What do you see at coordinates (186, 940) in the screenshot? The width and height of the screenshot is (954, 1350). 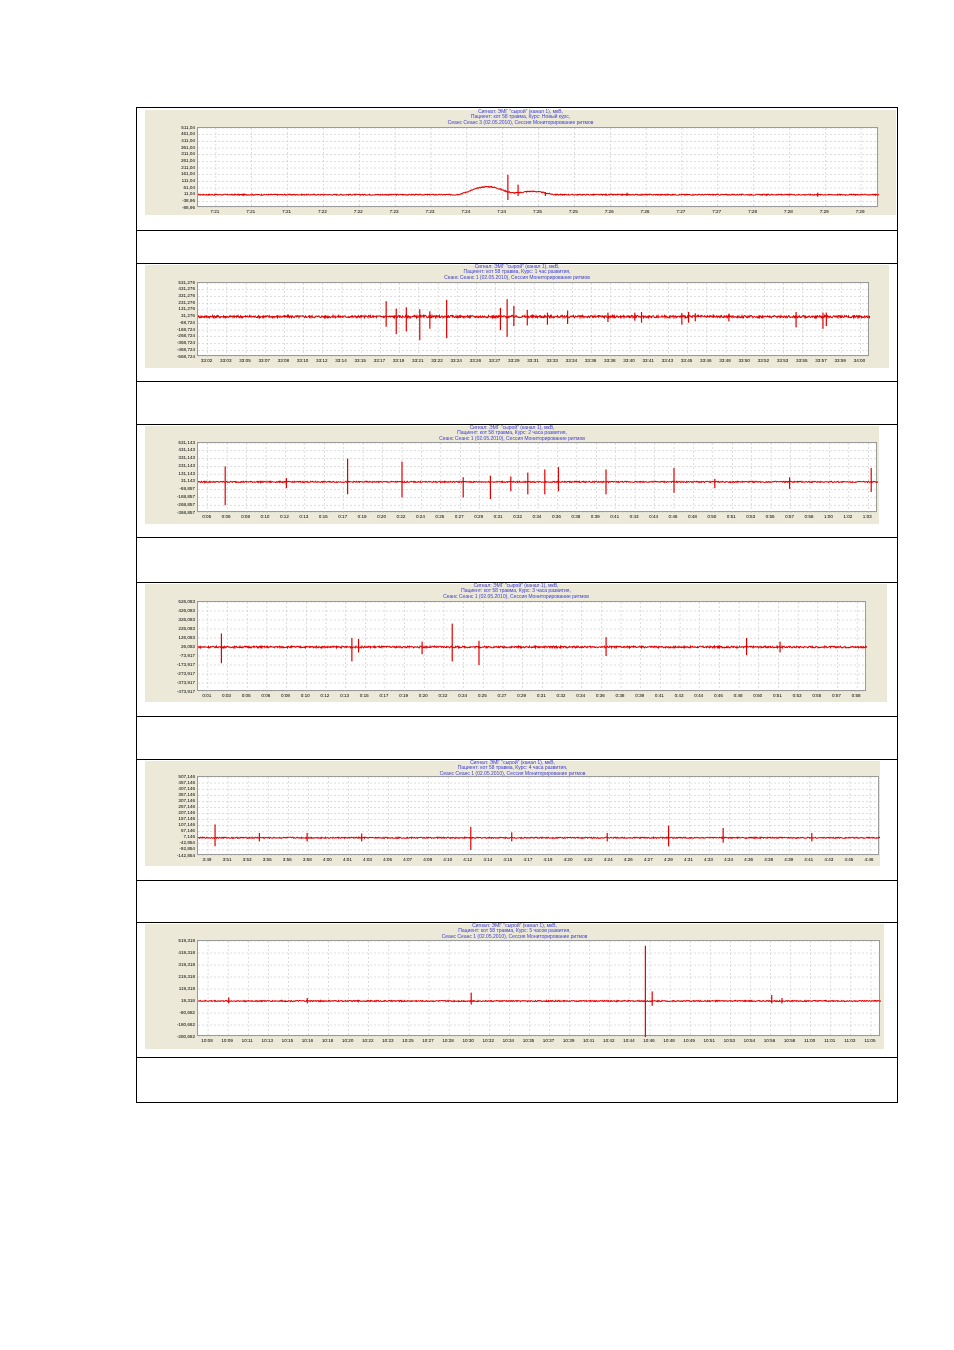 I see `y-tick-label: 519,318` at bounding box center [186, 940].